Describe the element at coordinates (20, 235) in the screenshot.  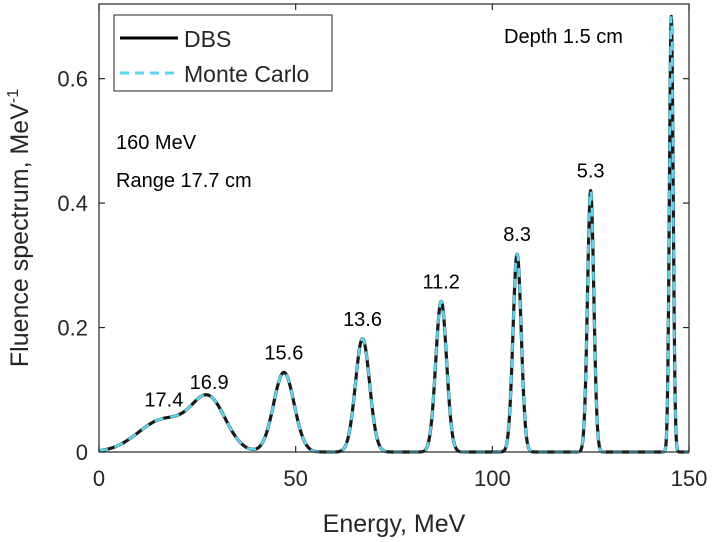
I see `y-axis-label-text: Fluence spectrum, MeV` at that location.